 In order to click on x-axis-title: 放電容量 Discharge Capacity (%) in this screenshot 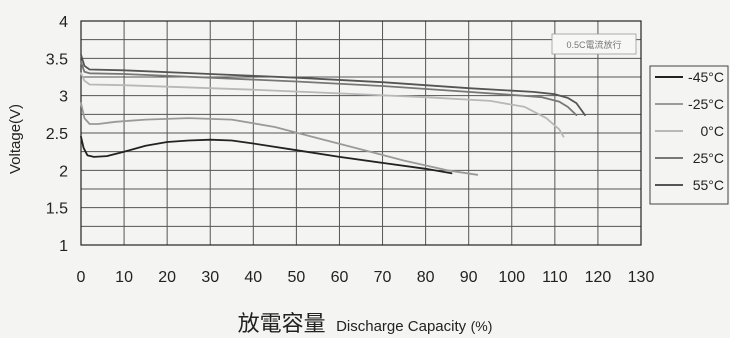, I will do `click(365, 323)`.